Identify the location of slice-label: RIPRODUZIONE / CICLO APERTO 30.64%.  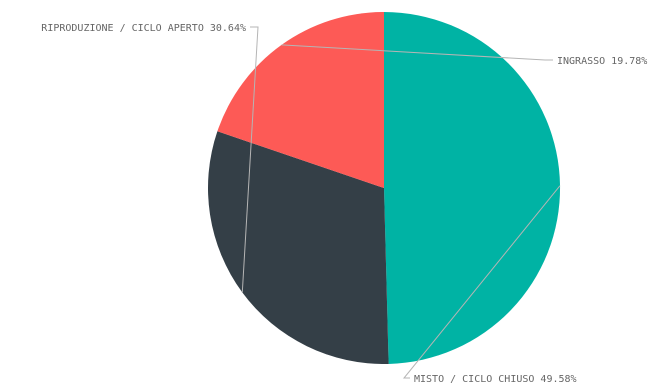
(143, 28).